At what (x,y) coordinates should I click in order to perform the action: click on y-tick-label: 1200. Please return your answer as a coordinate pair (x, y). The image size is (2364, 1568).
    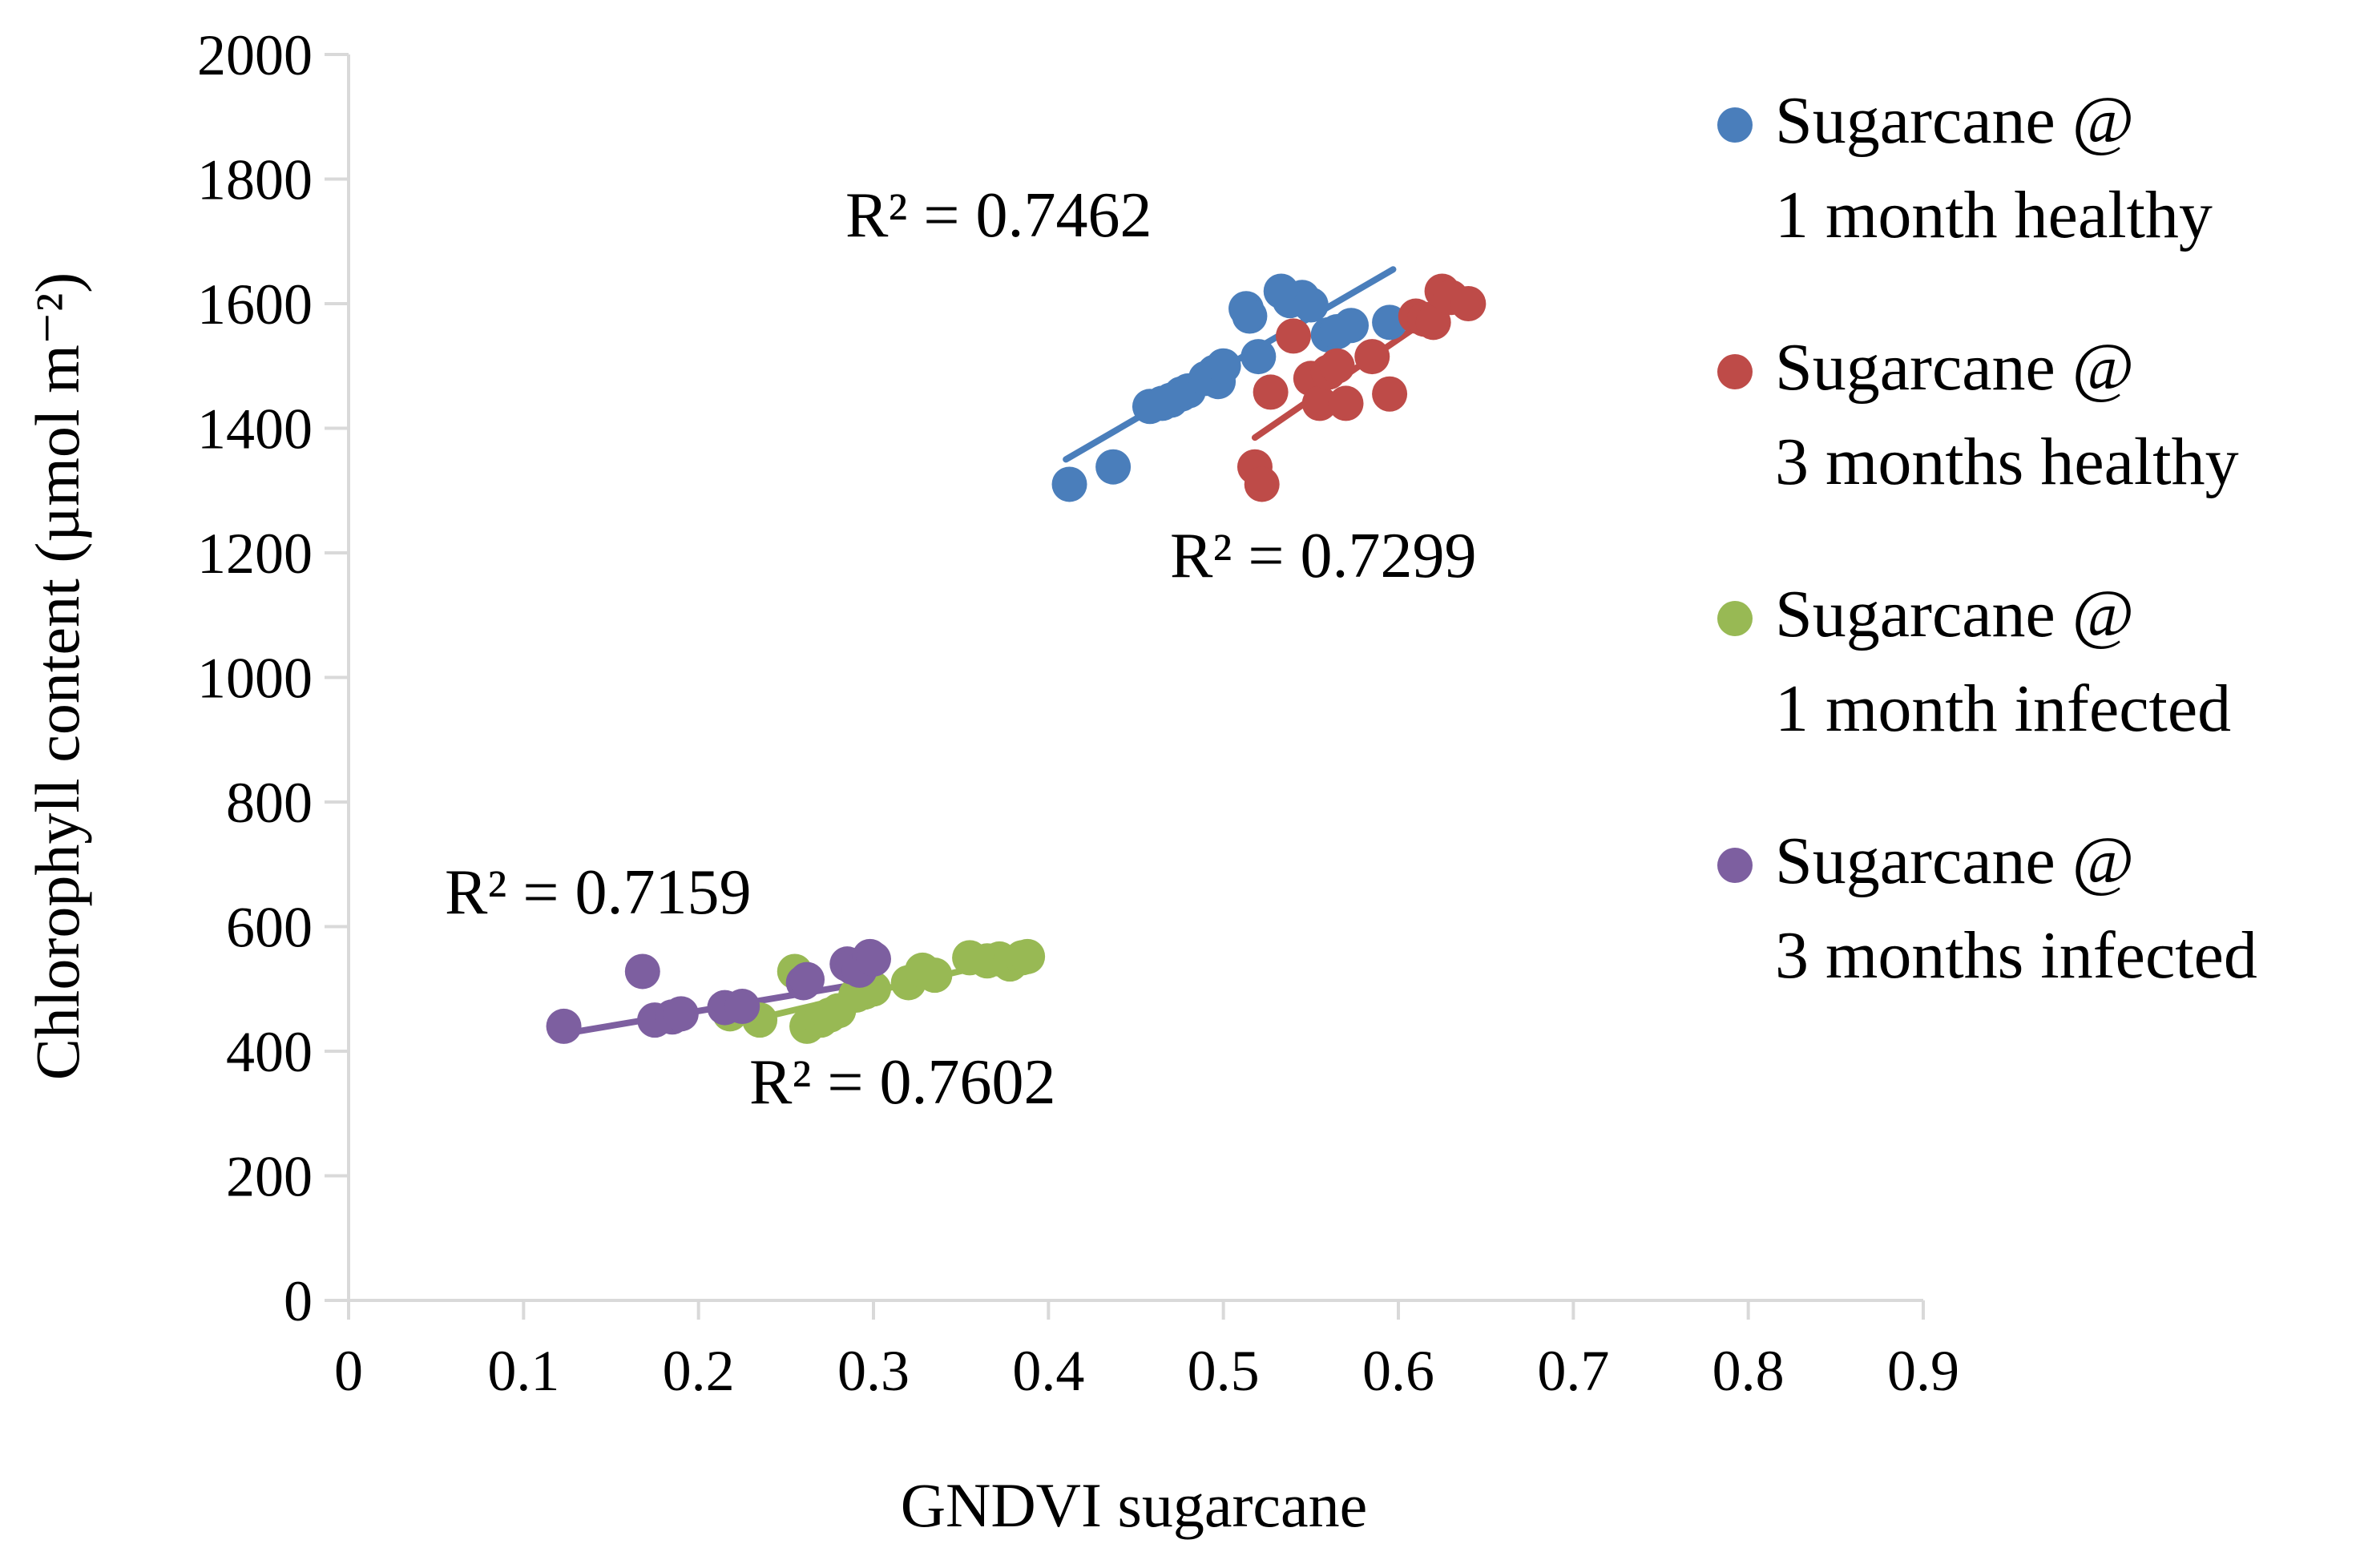
    Looking at the image, I should click on (255, 554).